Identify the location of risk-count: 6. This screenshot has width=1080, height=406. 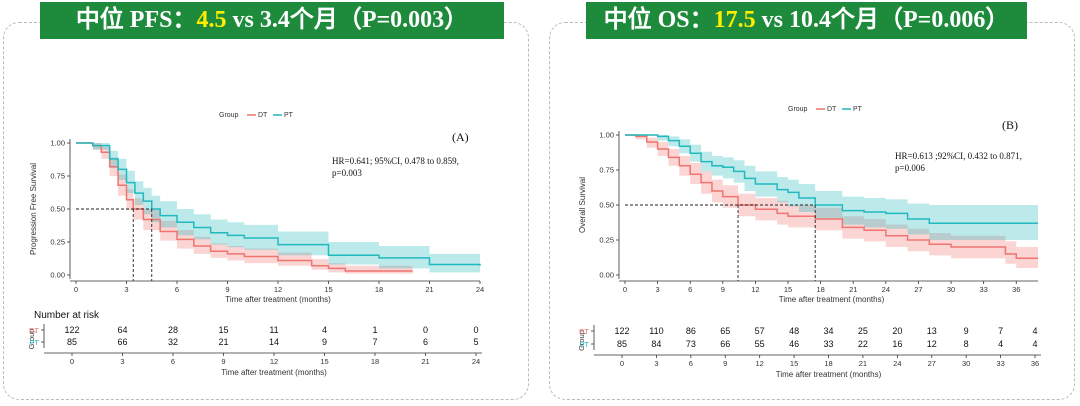
(425, 342).